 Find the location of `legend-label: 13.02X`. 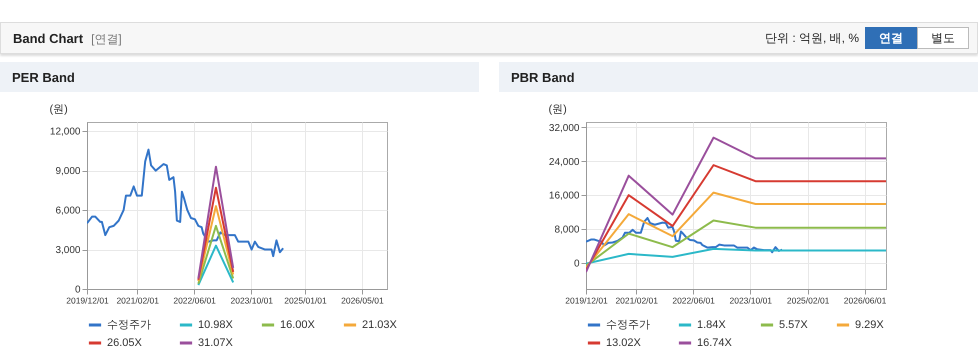

legend-label: 13.02X is located at coordinates (624, 343).